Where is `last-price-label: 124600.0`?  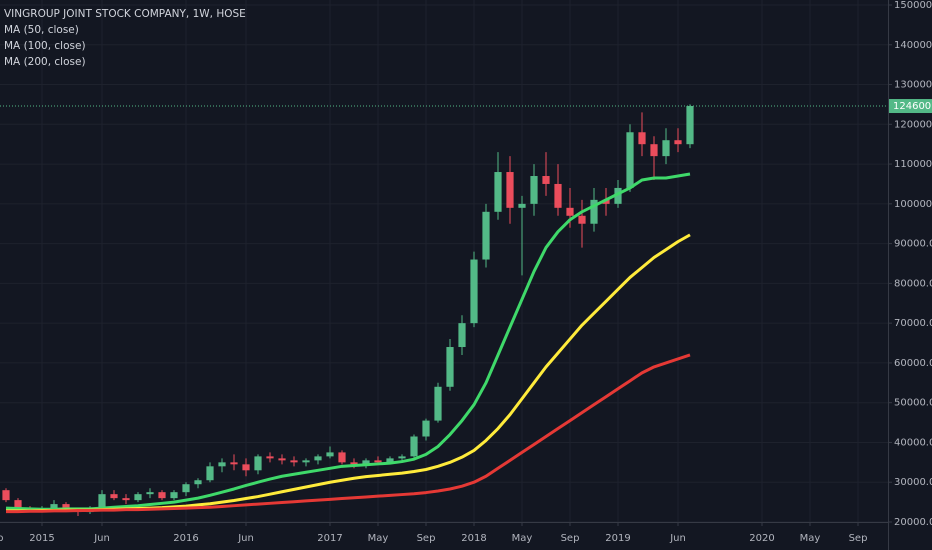 last-price-label: 124600.0 is located at coordinates (912, 106).